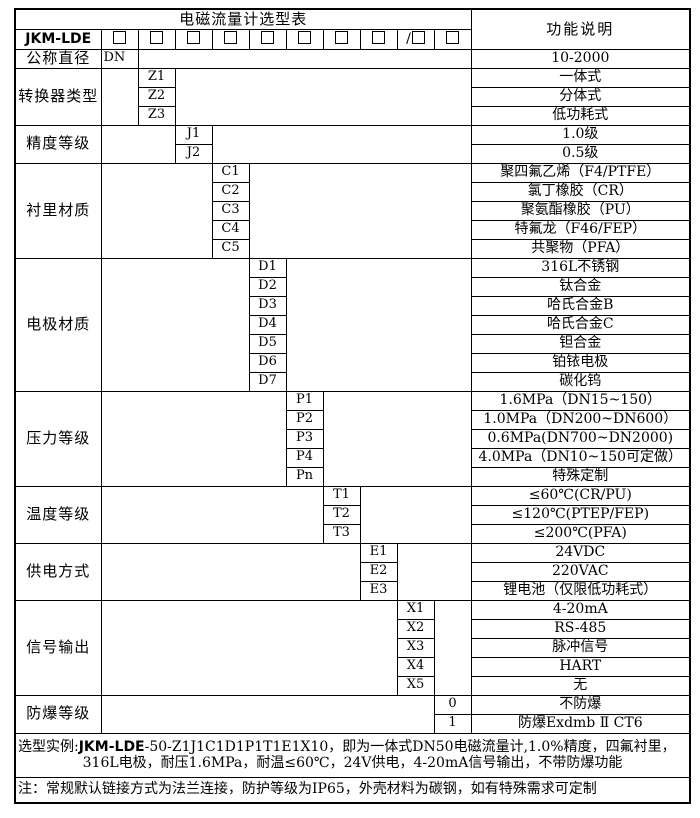 The height and width of the screenshot is (818, 700). Describe the element at coordinates (230, 191) in the screenshot. I see `code-cell: C2` at that location.